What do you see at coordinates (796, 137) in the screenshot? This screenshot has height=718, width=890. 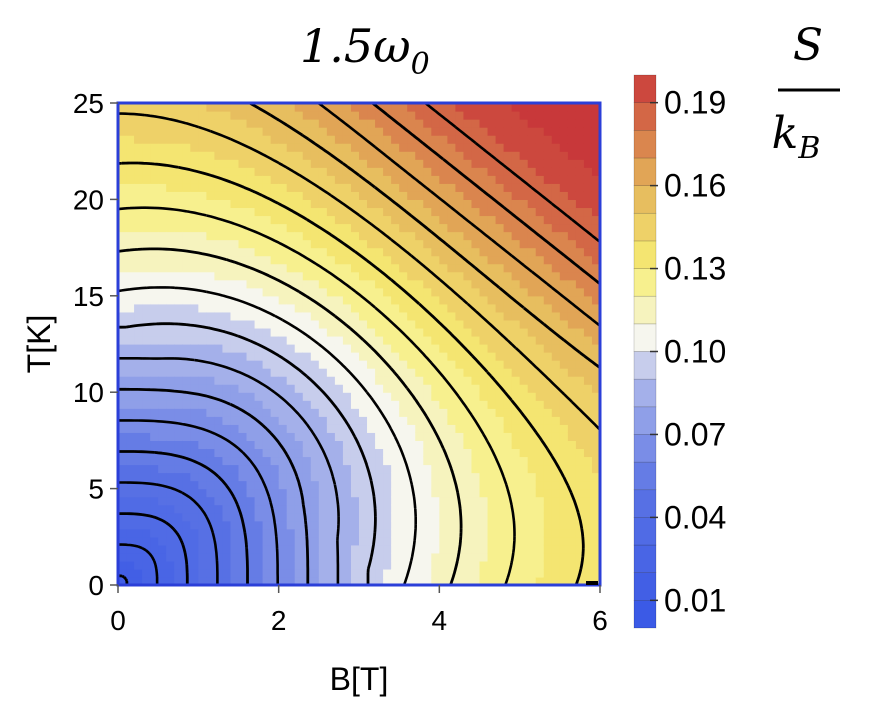 I see `colorbar-label-denominator: kB` at bounding box center [796, 137].